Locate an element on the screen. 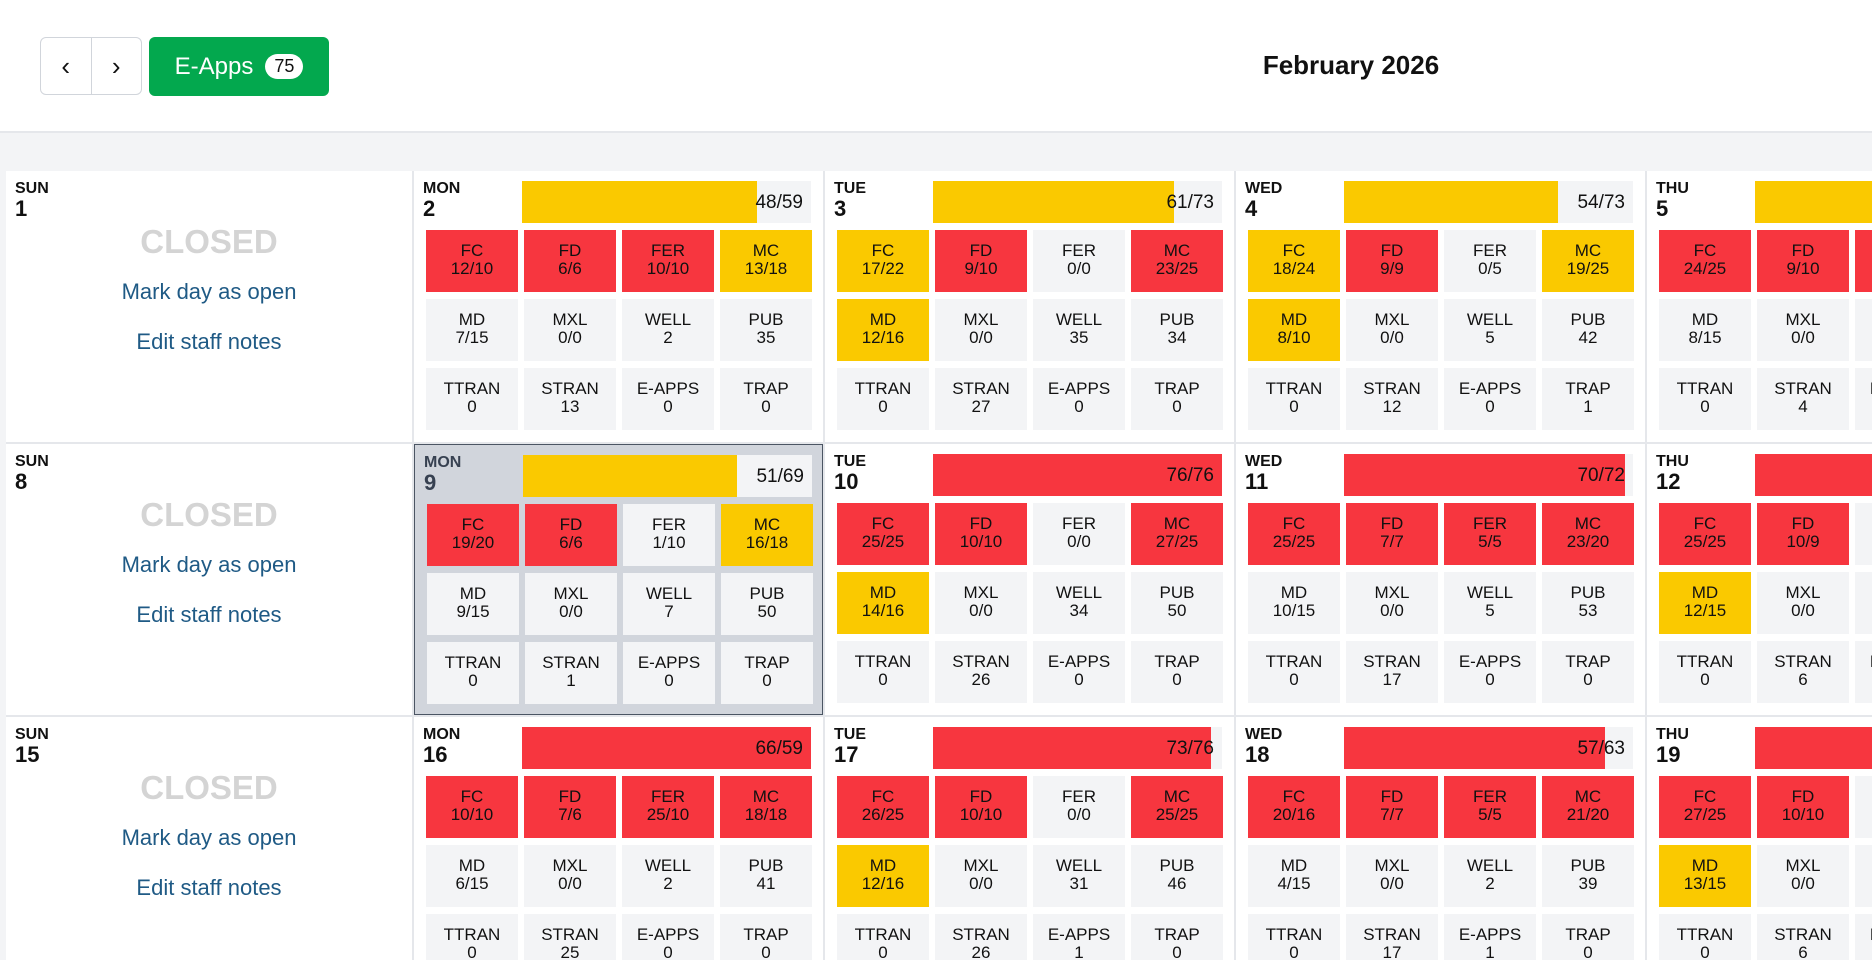 This screenshot has width=1872, height=960. stat-tile: MD 14/16 is located at coordinates (883, 603).